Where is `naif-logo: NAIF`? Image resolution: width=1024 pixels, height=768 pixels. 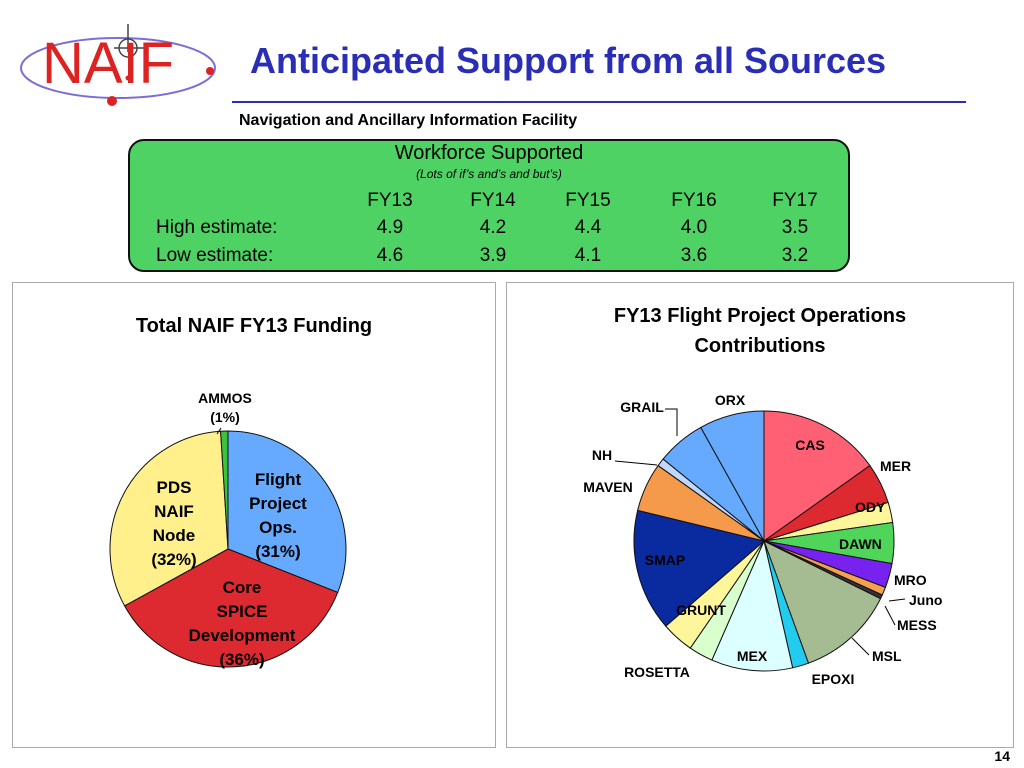 naif-logo: NAIF is located at coordinates (118, 65).